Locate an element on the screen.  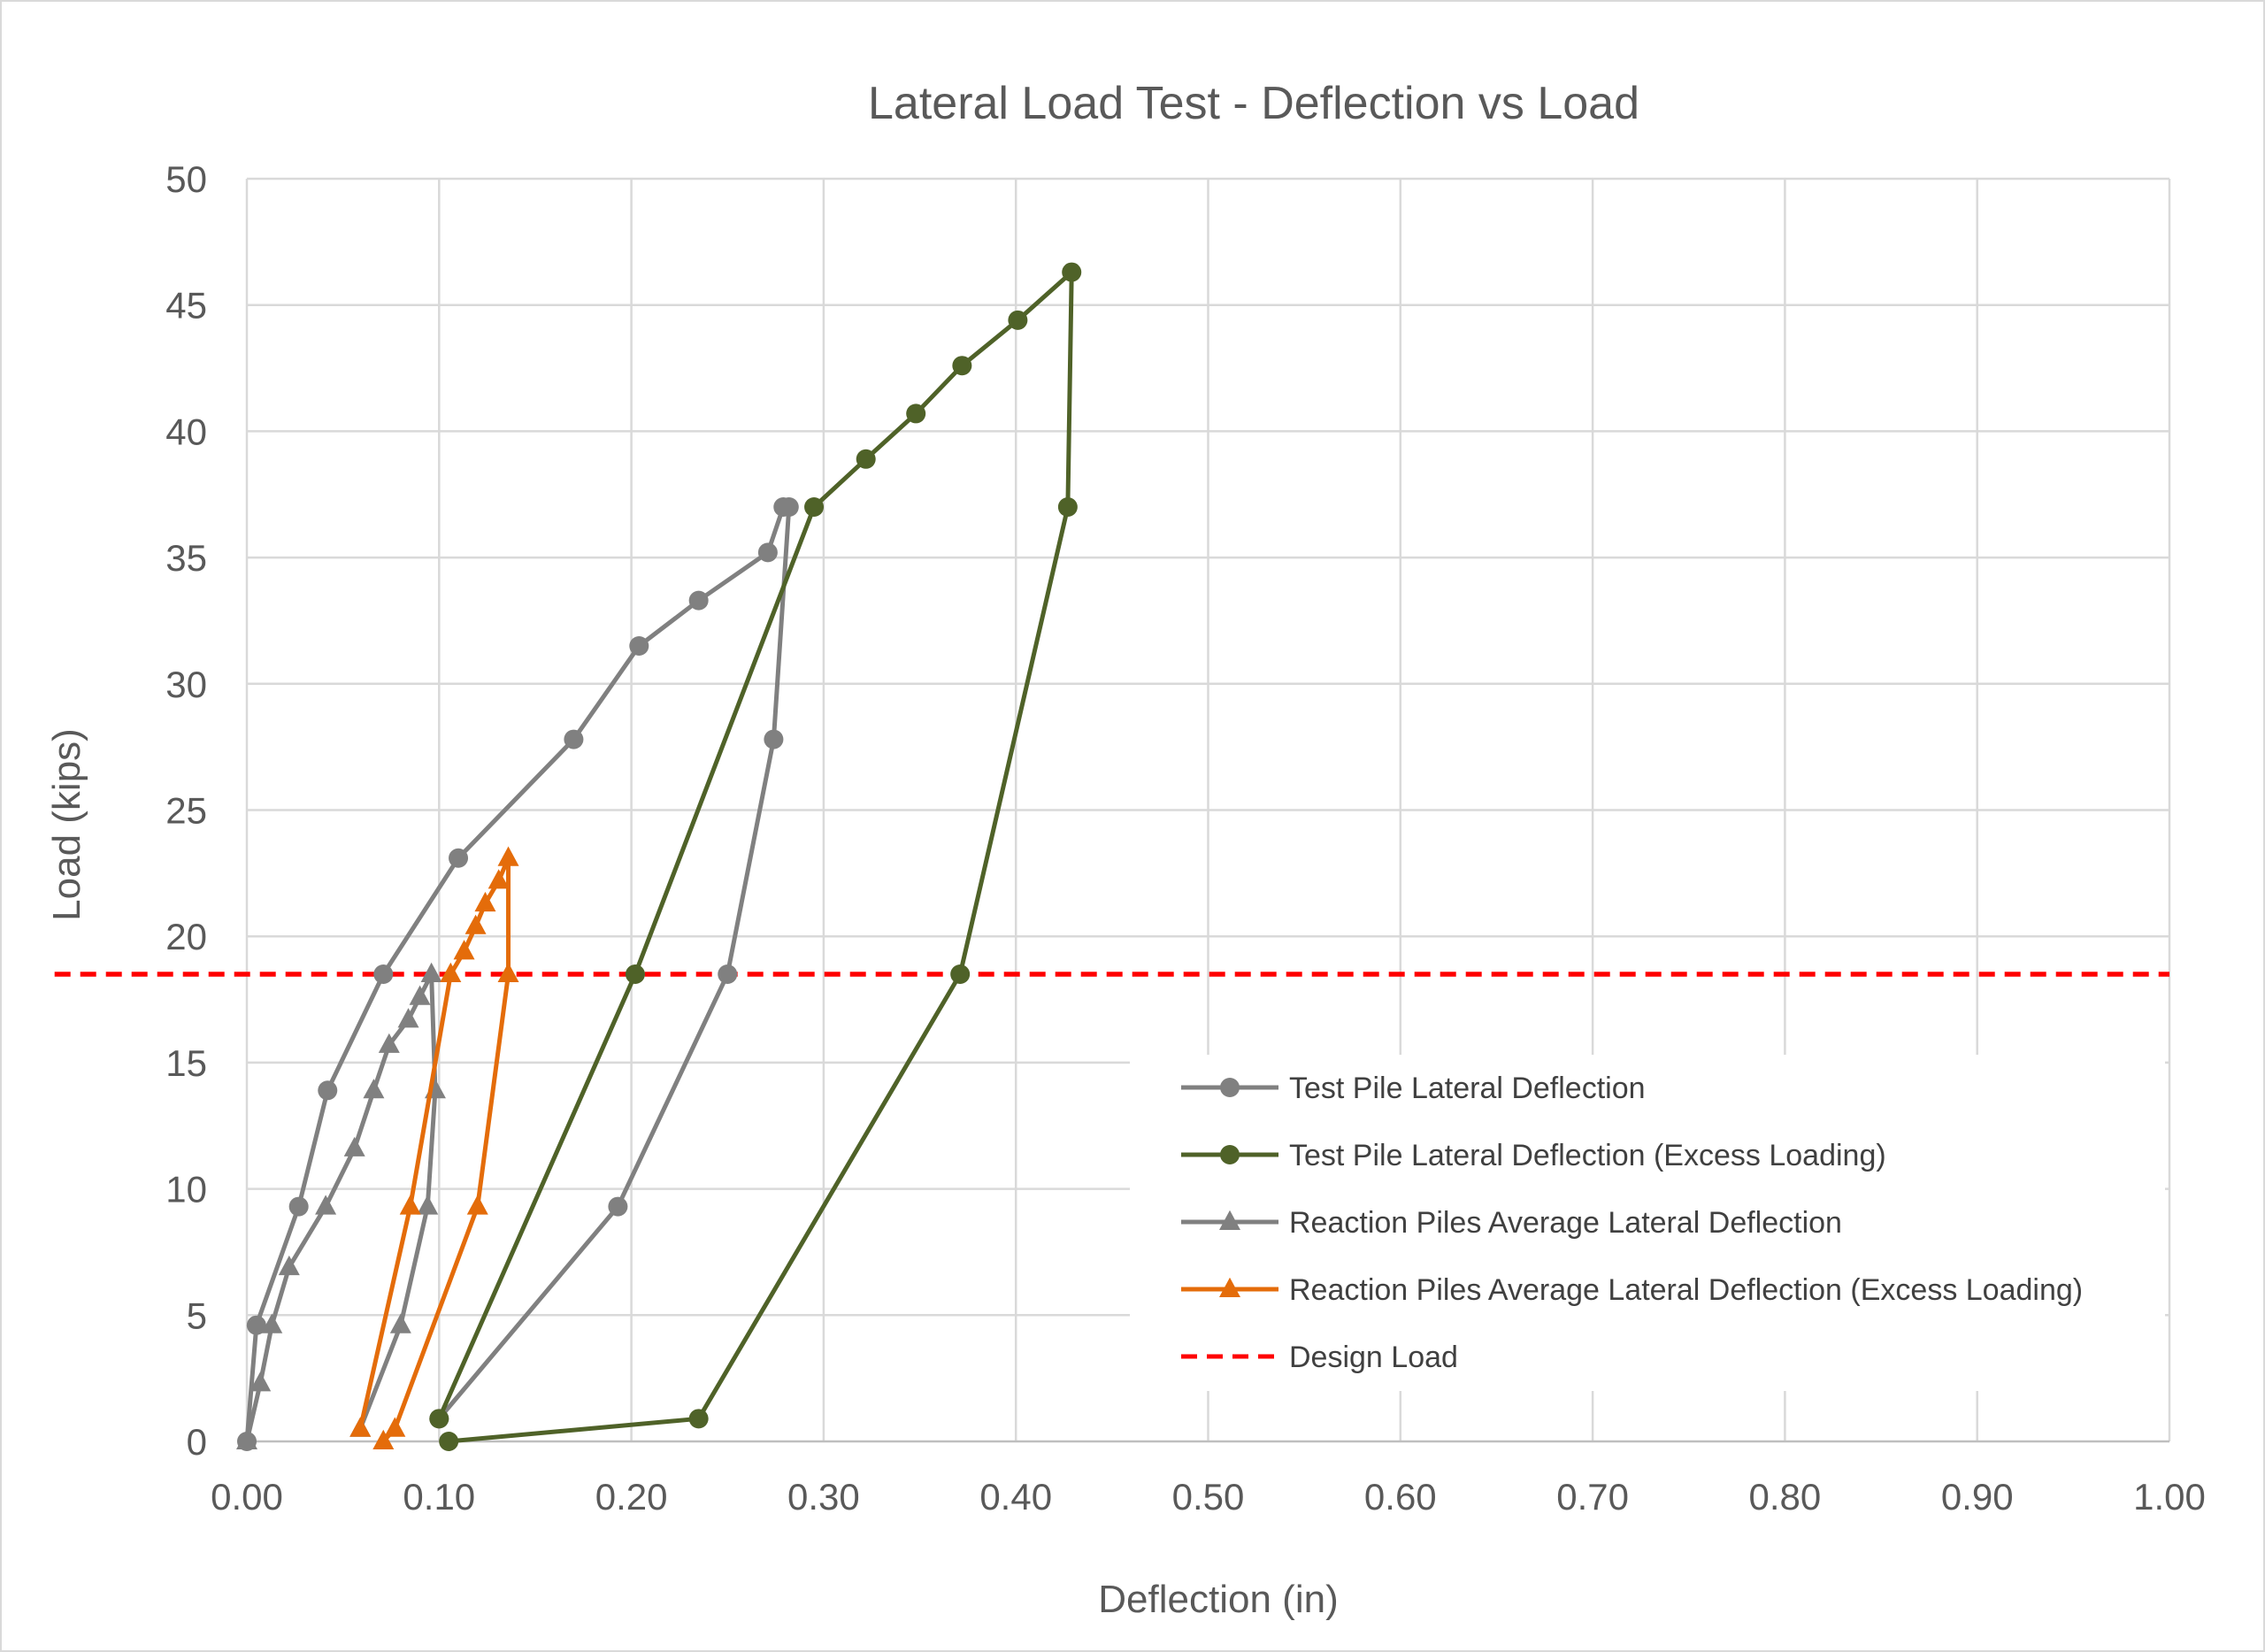
y-tick-label: 35 is located at coordinates (186, 558).